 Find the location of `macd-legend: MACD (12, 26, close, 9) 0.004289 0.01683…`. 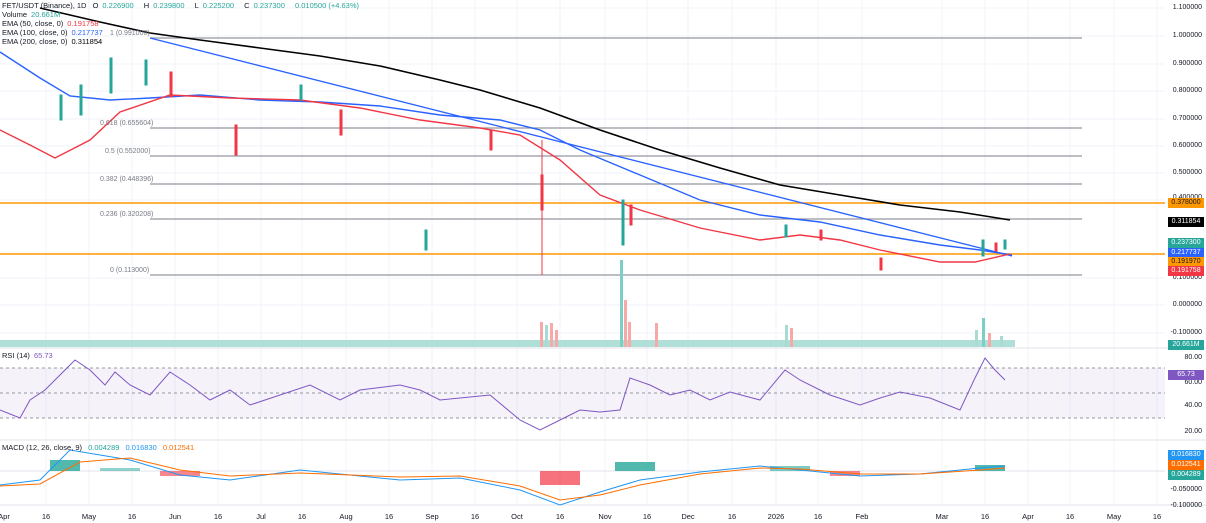

macd-legend: MACD (12, 26, close, 9) 0.004289 0.01683… is located at coordinates (98, 447).